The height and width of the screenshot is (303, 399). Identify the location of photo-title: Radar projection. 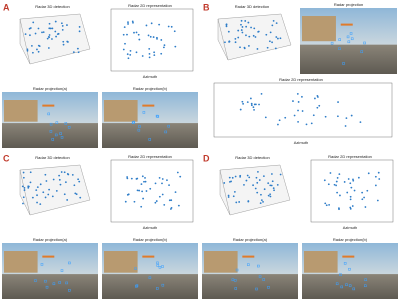
(348, 4).